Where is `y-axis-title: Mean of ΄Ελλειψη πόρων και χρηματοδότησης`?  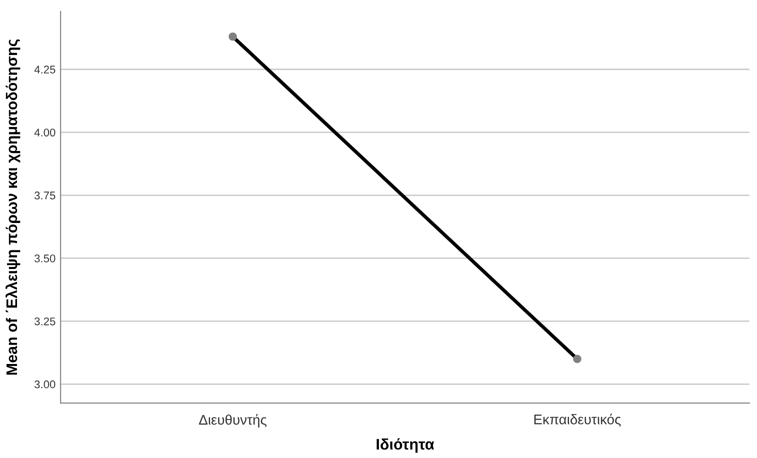 y-axis-title: Mean of ΄Ελλειψη πόρων και χρηματοδότησης is located at coordinates (13, 207).